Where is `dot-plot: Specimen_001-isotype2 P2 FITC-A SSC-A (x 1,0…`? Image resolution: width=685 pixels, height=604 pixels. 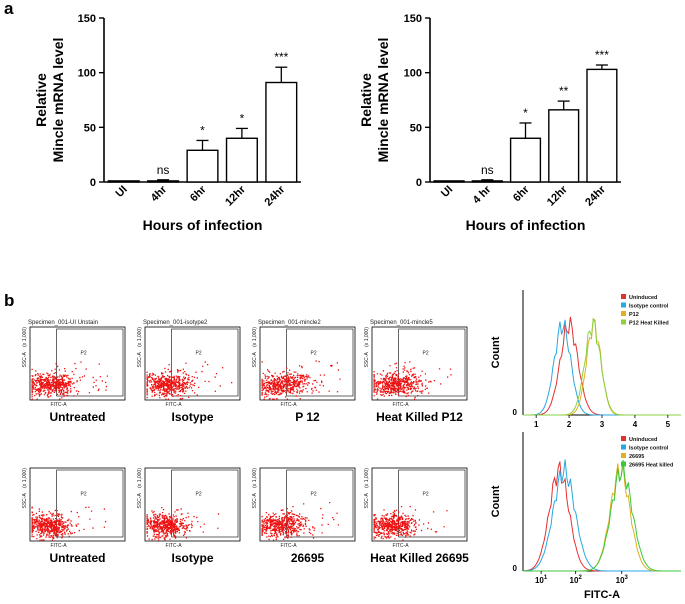 dot-plot: Specimen_001-isotype2 P2 FITC-A SSC-A (x 1,0… is located at coordinates (189, 372).